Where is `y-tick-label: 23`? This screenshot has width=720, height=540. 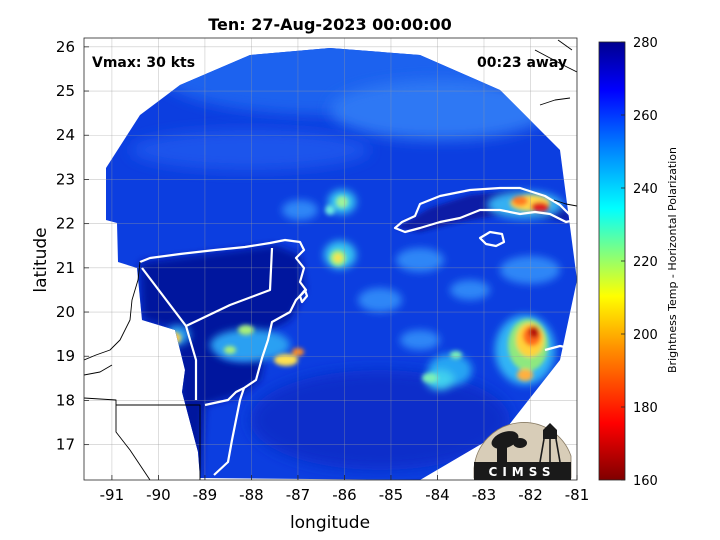 y-tick-label: 23 is located at coordinates (65, 179).